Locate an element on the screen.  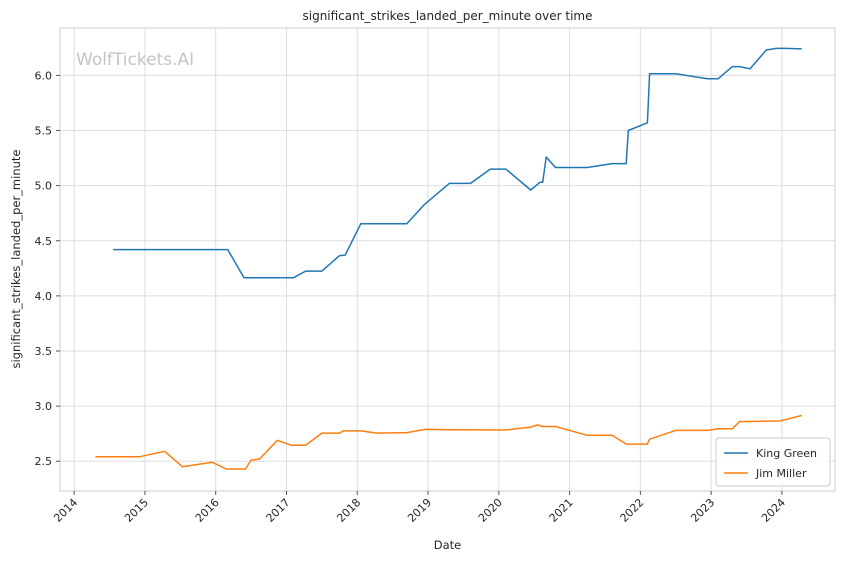
legend-label-king-green: King Green is located at coordinates (786, 453).